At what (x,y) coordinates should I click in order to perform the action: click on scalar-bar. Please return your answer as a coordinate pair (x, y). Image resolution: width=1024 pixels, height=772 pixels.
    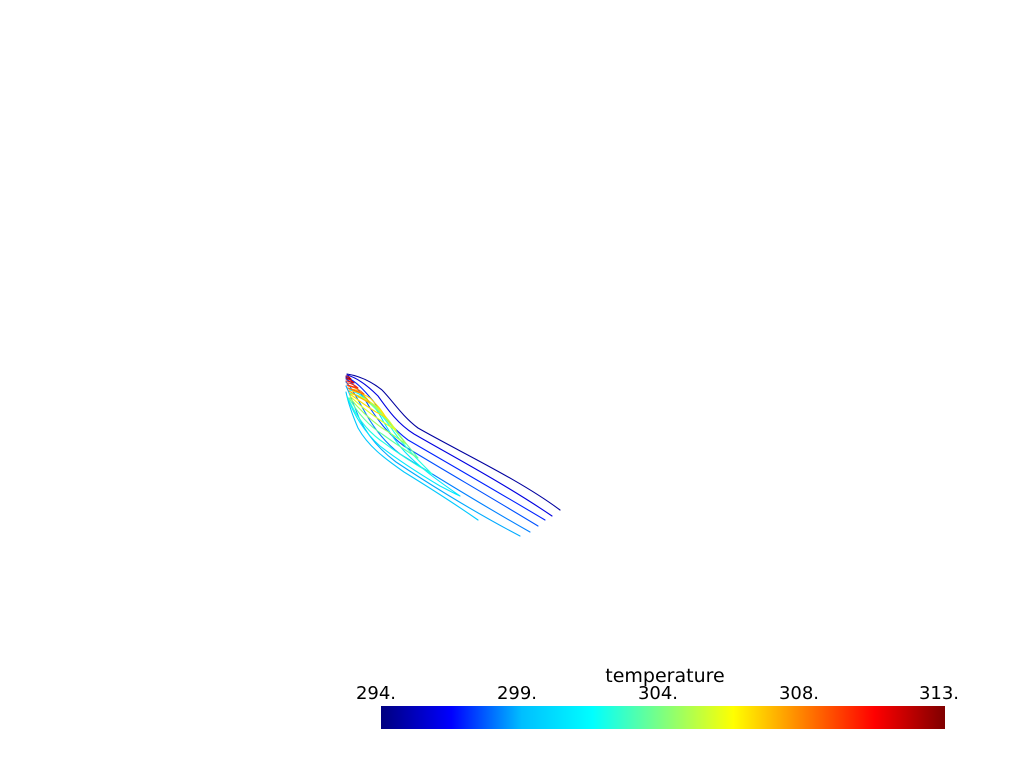
    Looking at the image, I should click on (663, 717).